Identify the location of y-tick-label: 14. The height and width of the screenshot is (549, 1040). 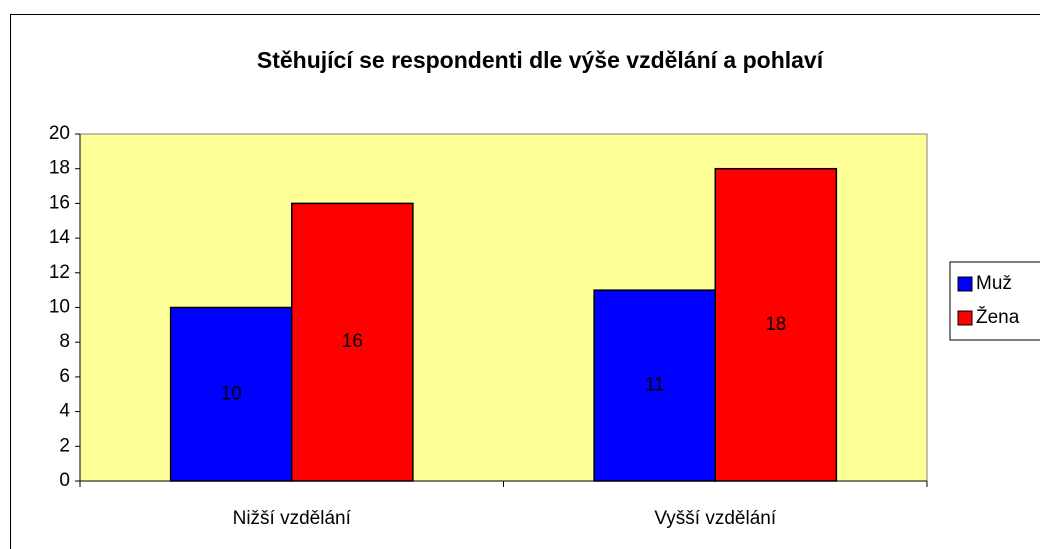
(60, 237).